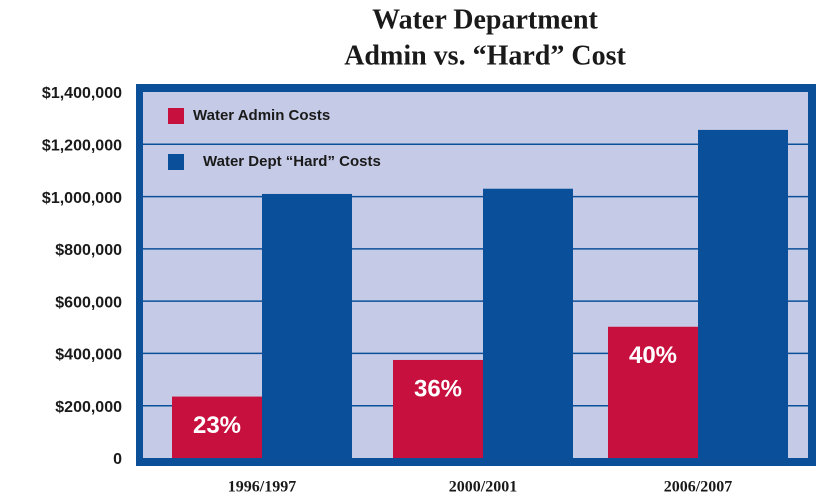 The width and height of the screenshot is (822, 499). What do you see at coordinates (88, 355) in the screenshot?
I see `y-tick-label: $400,000` at bounding box center [88, 355].